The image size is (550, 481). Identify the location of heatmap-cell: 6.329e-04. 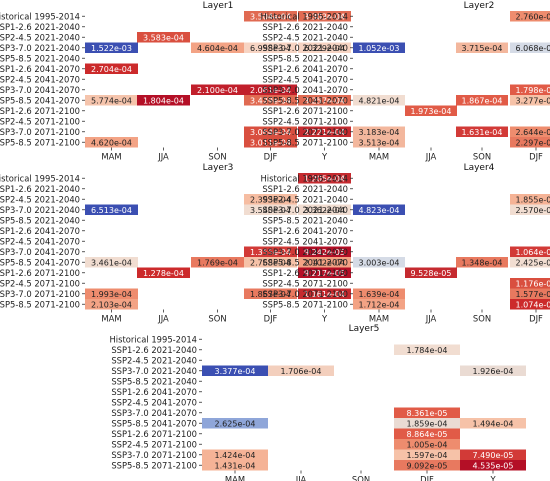
(324, 47).